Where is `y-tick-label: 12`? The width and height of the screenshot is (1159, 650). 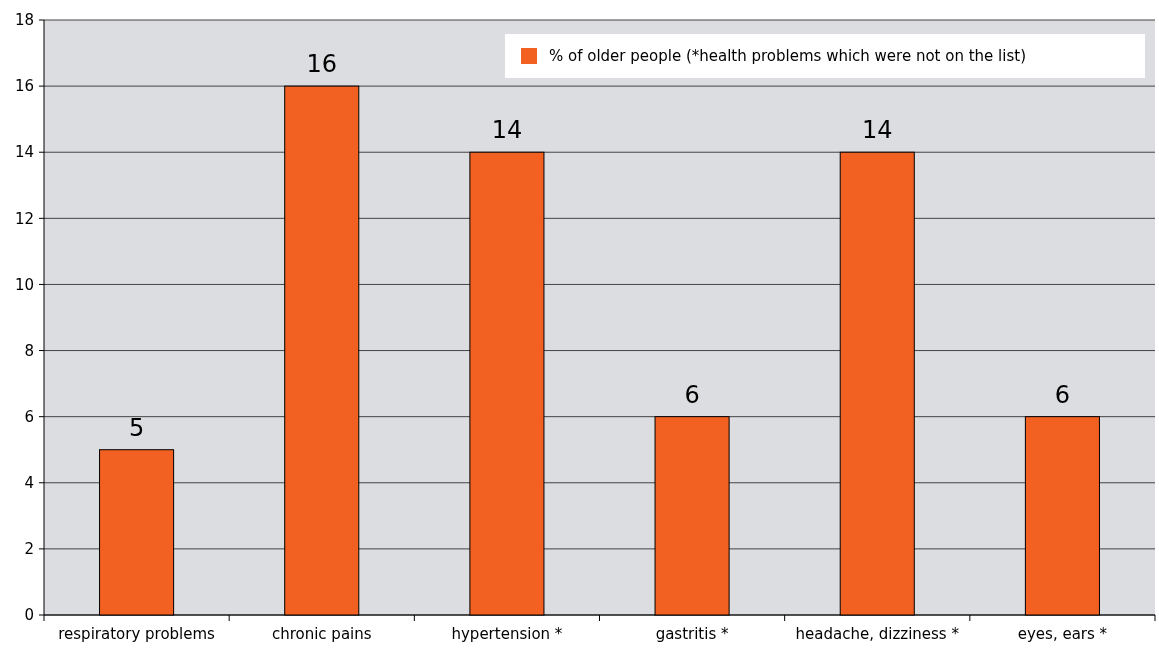 y-tick-label: 12 is located at coordinates (24, 218).